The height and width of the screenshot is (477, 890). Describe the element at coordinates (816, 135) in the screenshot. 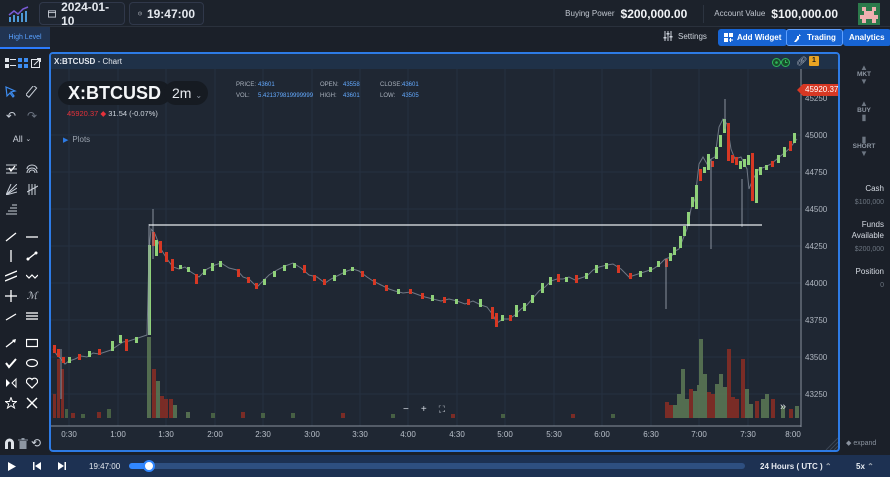

I see `y-tick: 45000` at that location.